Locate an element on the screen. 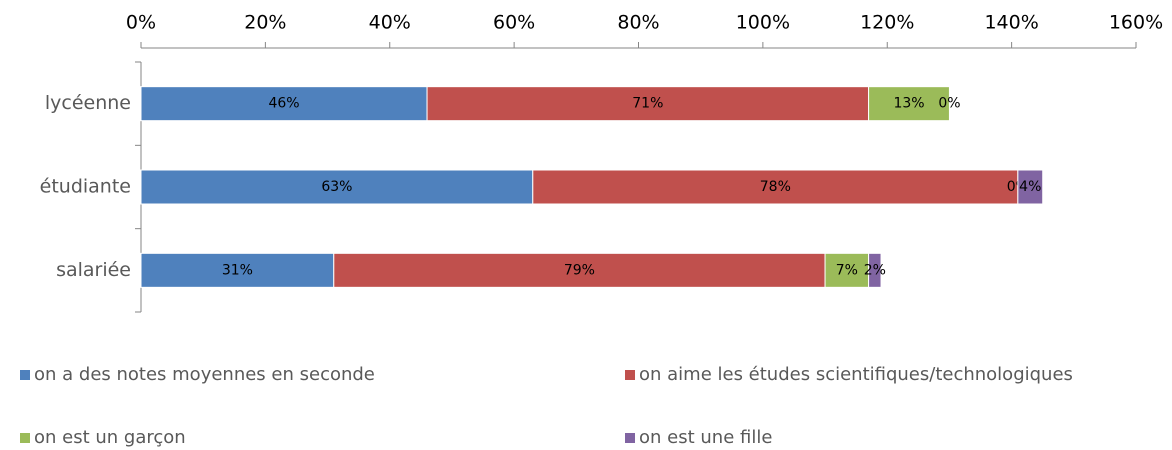 This screenshot has height=450, width=1172. x-tick-label: 100% is located at coordinates (763, 23).